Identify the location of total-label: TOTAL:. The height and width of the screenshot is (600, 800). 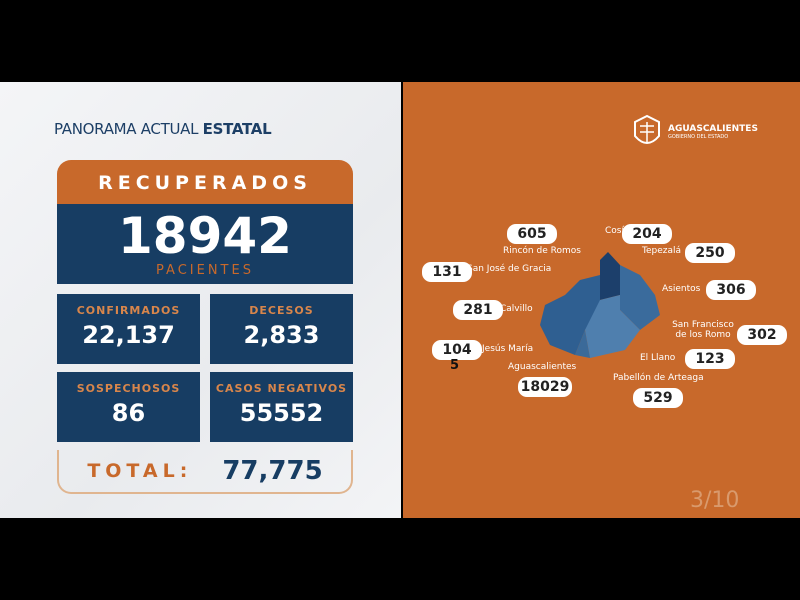
(140, 471).